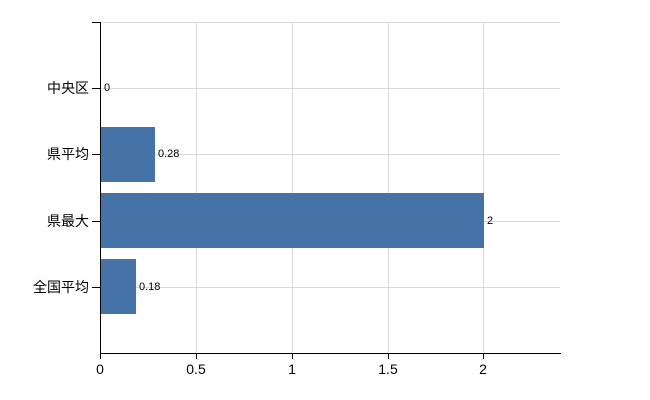 The height and width of the screenshot is (400, 650). I want to click on x-tick-label: 1, so click(292, 369).